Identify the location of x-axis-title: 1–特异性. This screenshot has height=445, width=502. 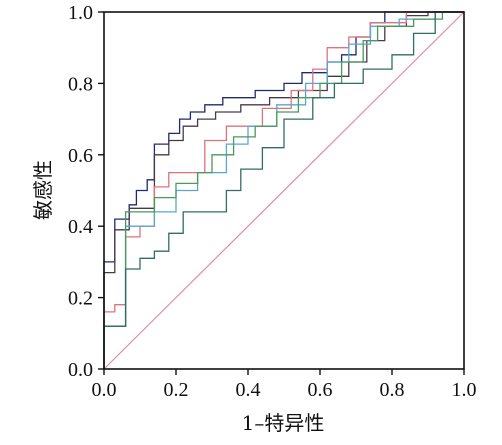
(283, 423).